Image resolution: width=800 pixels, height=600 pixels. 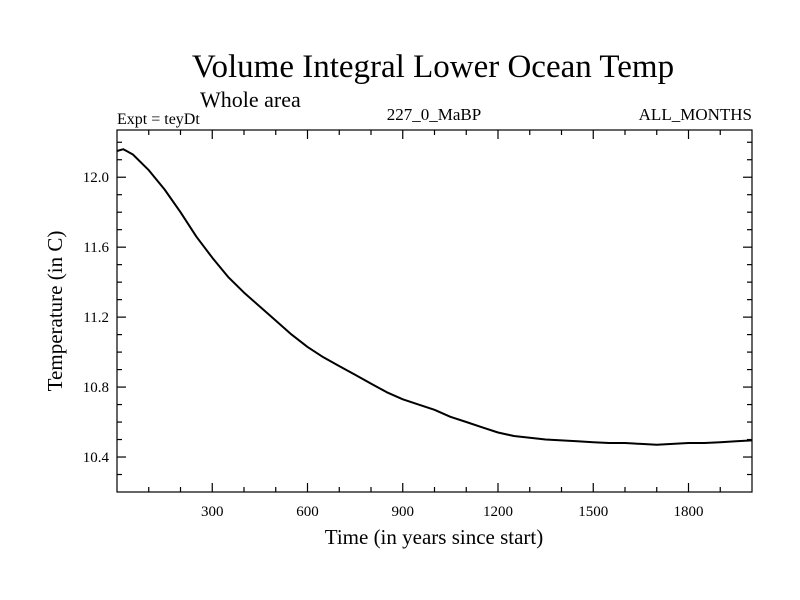 I want to click on x-axis-label: Time (in years since start), so click(x=434, y=537).